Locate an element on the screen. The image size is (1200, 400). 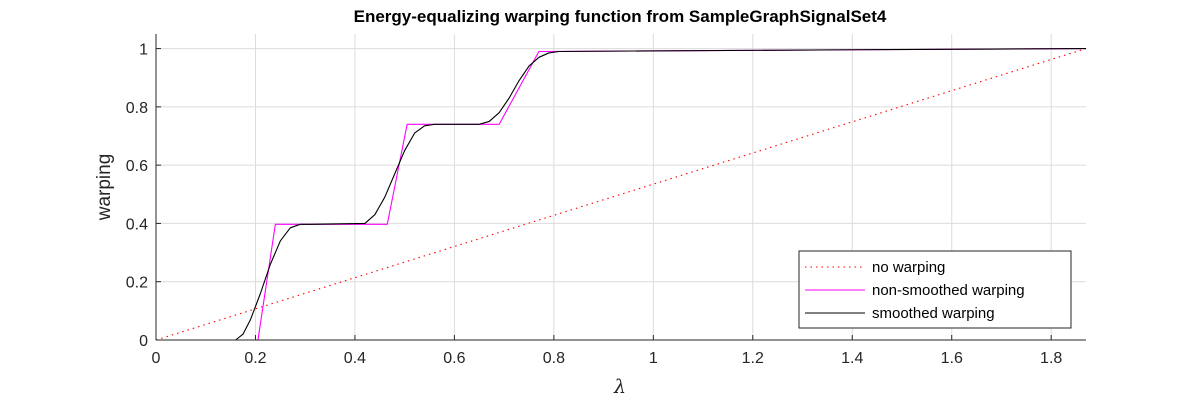
y-tick-label: 0.2 is located at coordinates (137, 283).